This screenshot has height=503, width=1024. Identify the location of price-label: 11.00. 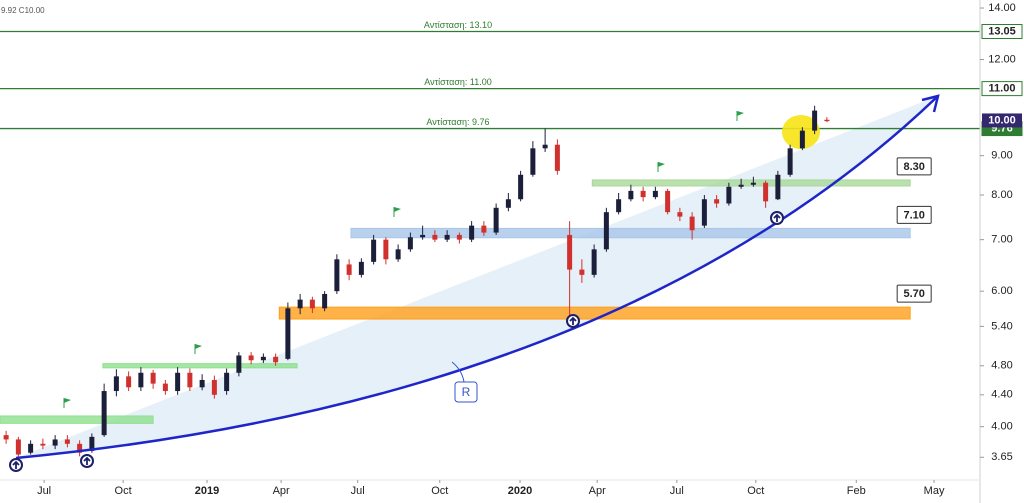
(1002, 89).